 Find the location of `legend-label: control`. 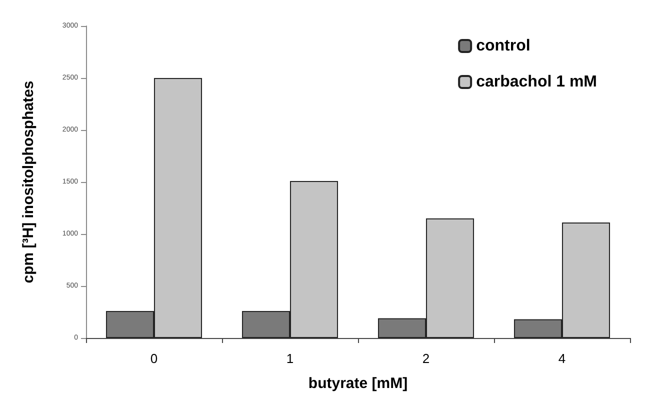

legend-label: control is located at coordinates (503, 46).